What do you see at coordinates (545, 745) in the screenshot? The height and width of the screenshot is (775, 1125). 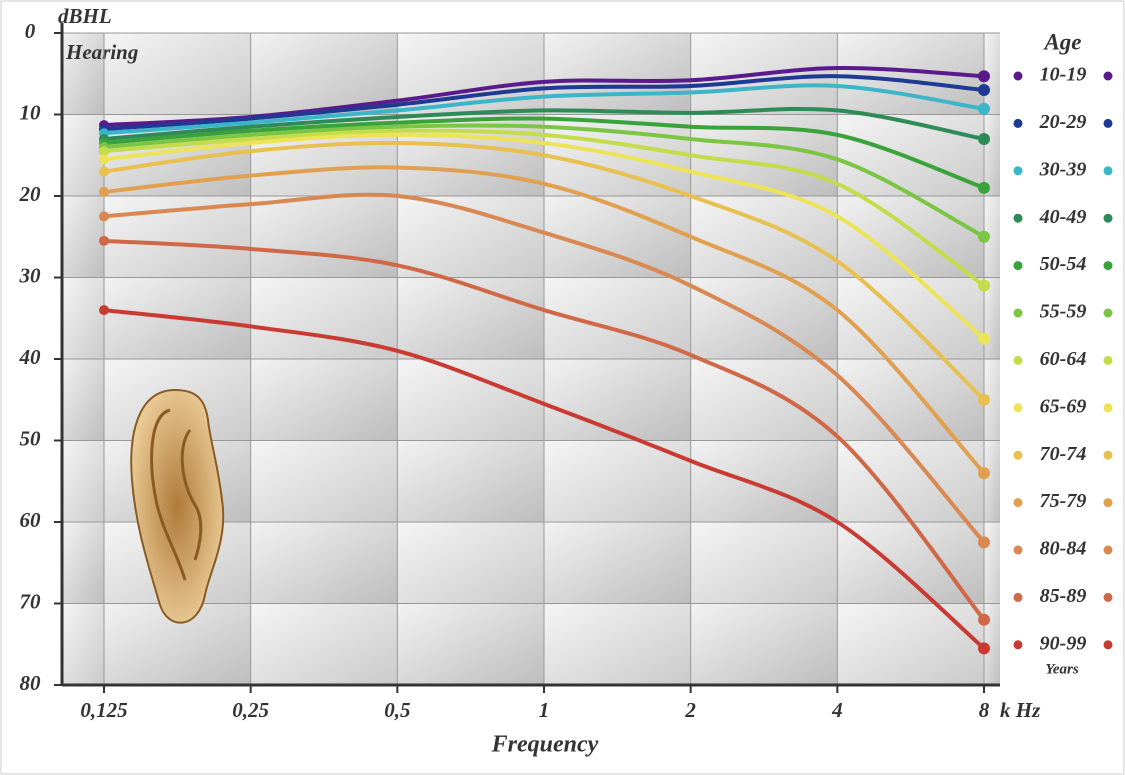 I see `x-axis-label: Frequency` at bounding box center [545, 745].